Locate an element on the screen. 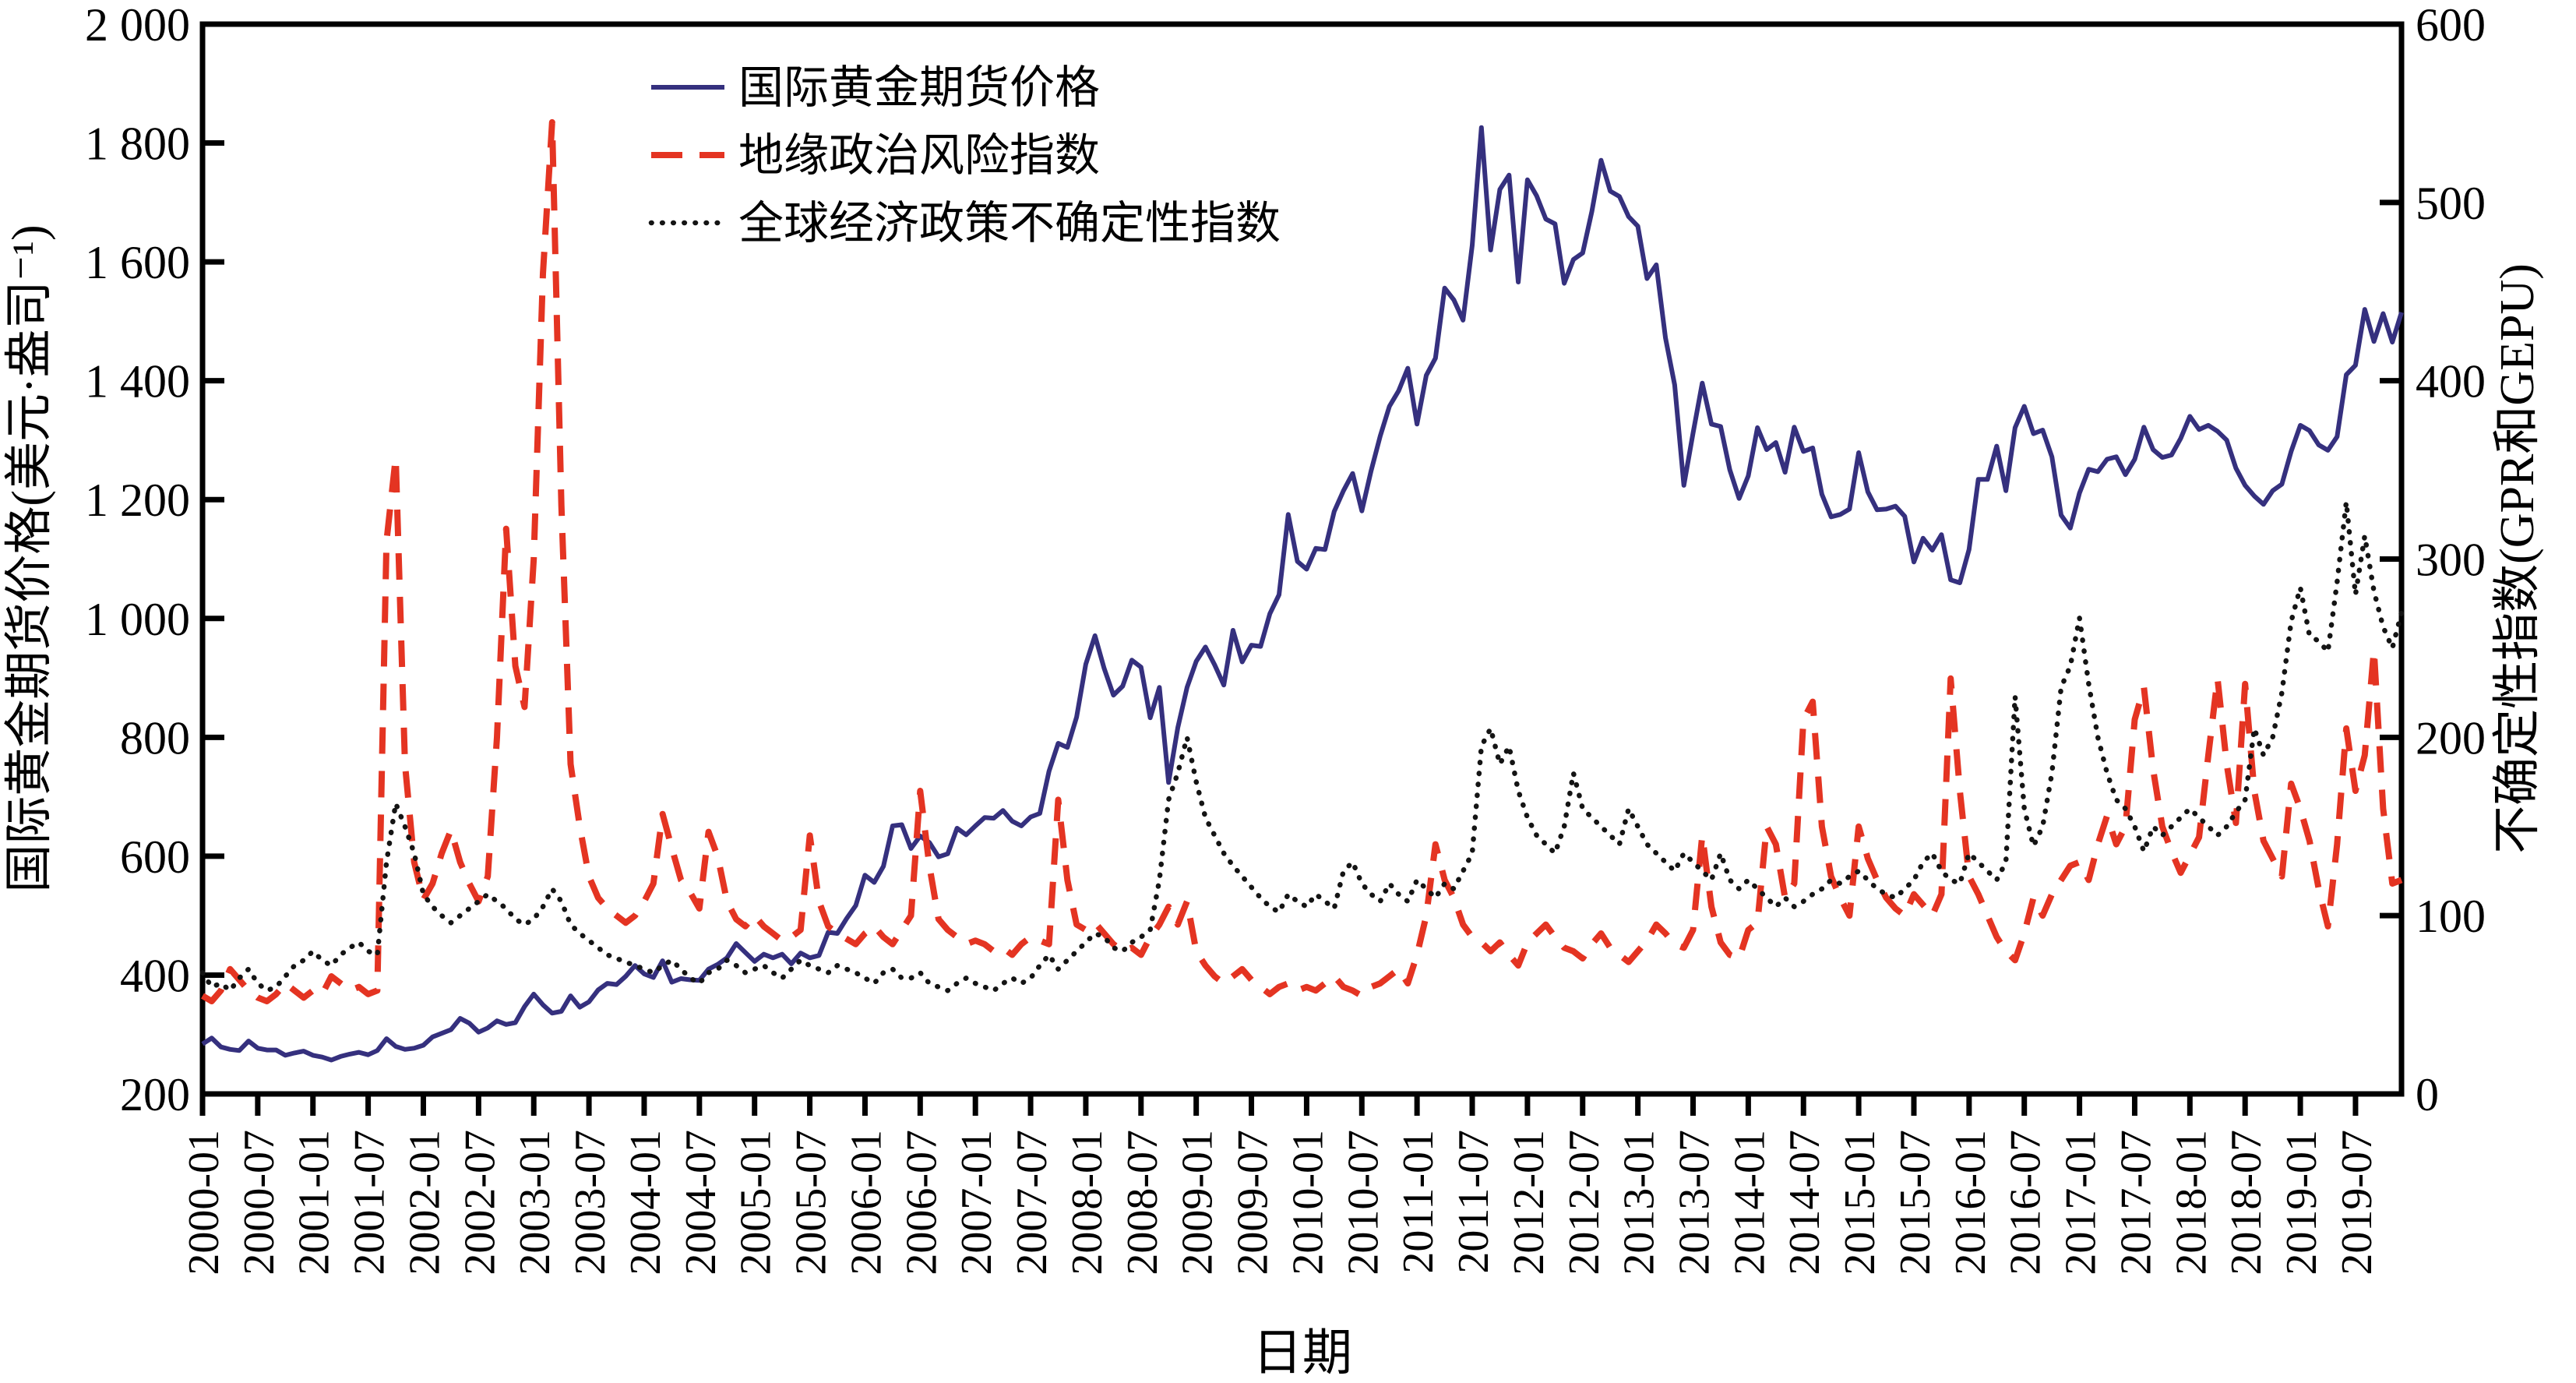 The width and height of the screenshot is (2576, 1383). x-tick-label: 2013-07 is located at coordinates (1694, 1202).